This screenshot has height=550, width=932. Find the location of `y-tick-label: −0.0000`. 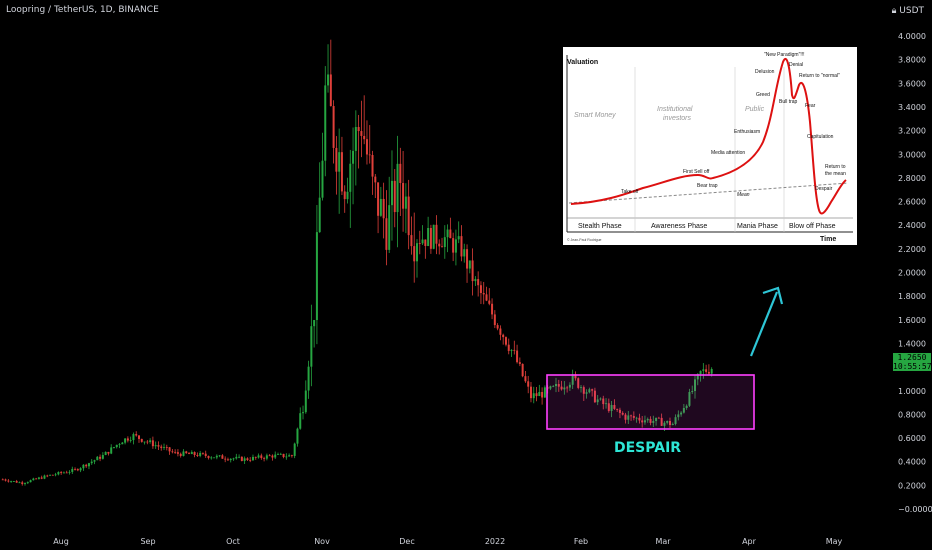

y-tick-label: −0.0000 is located at coordinates (915, 509).